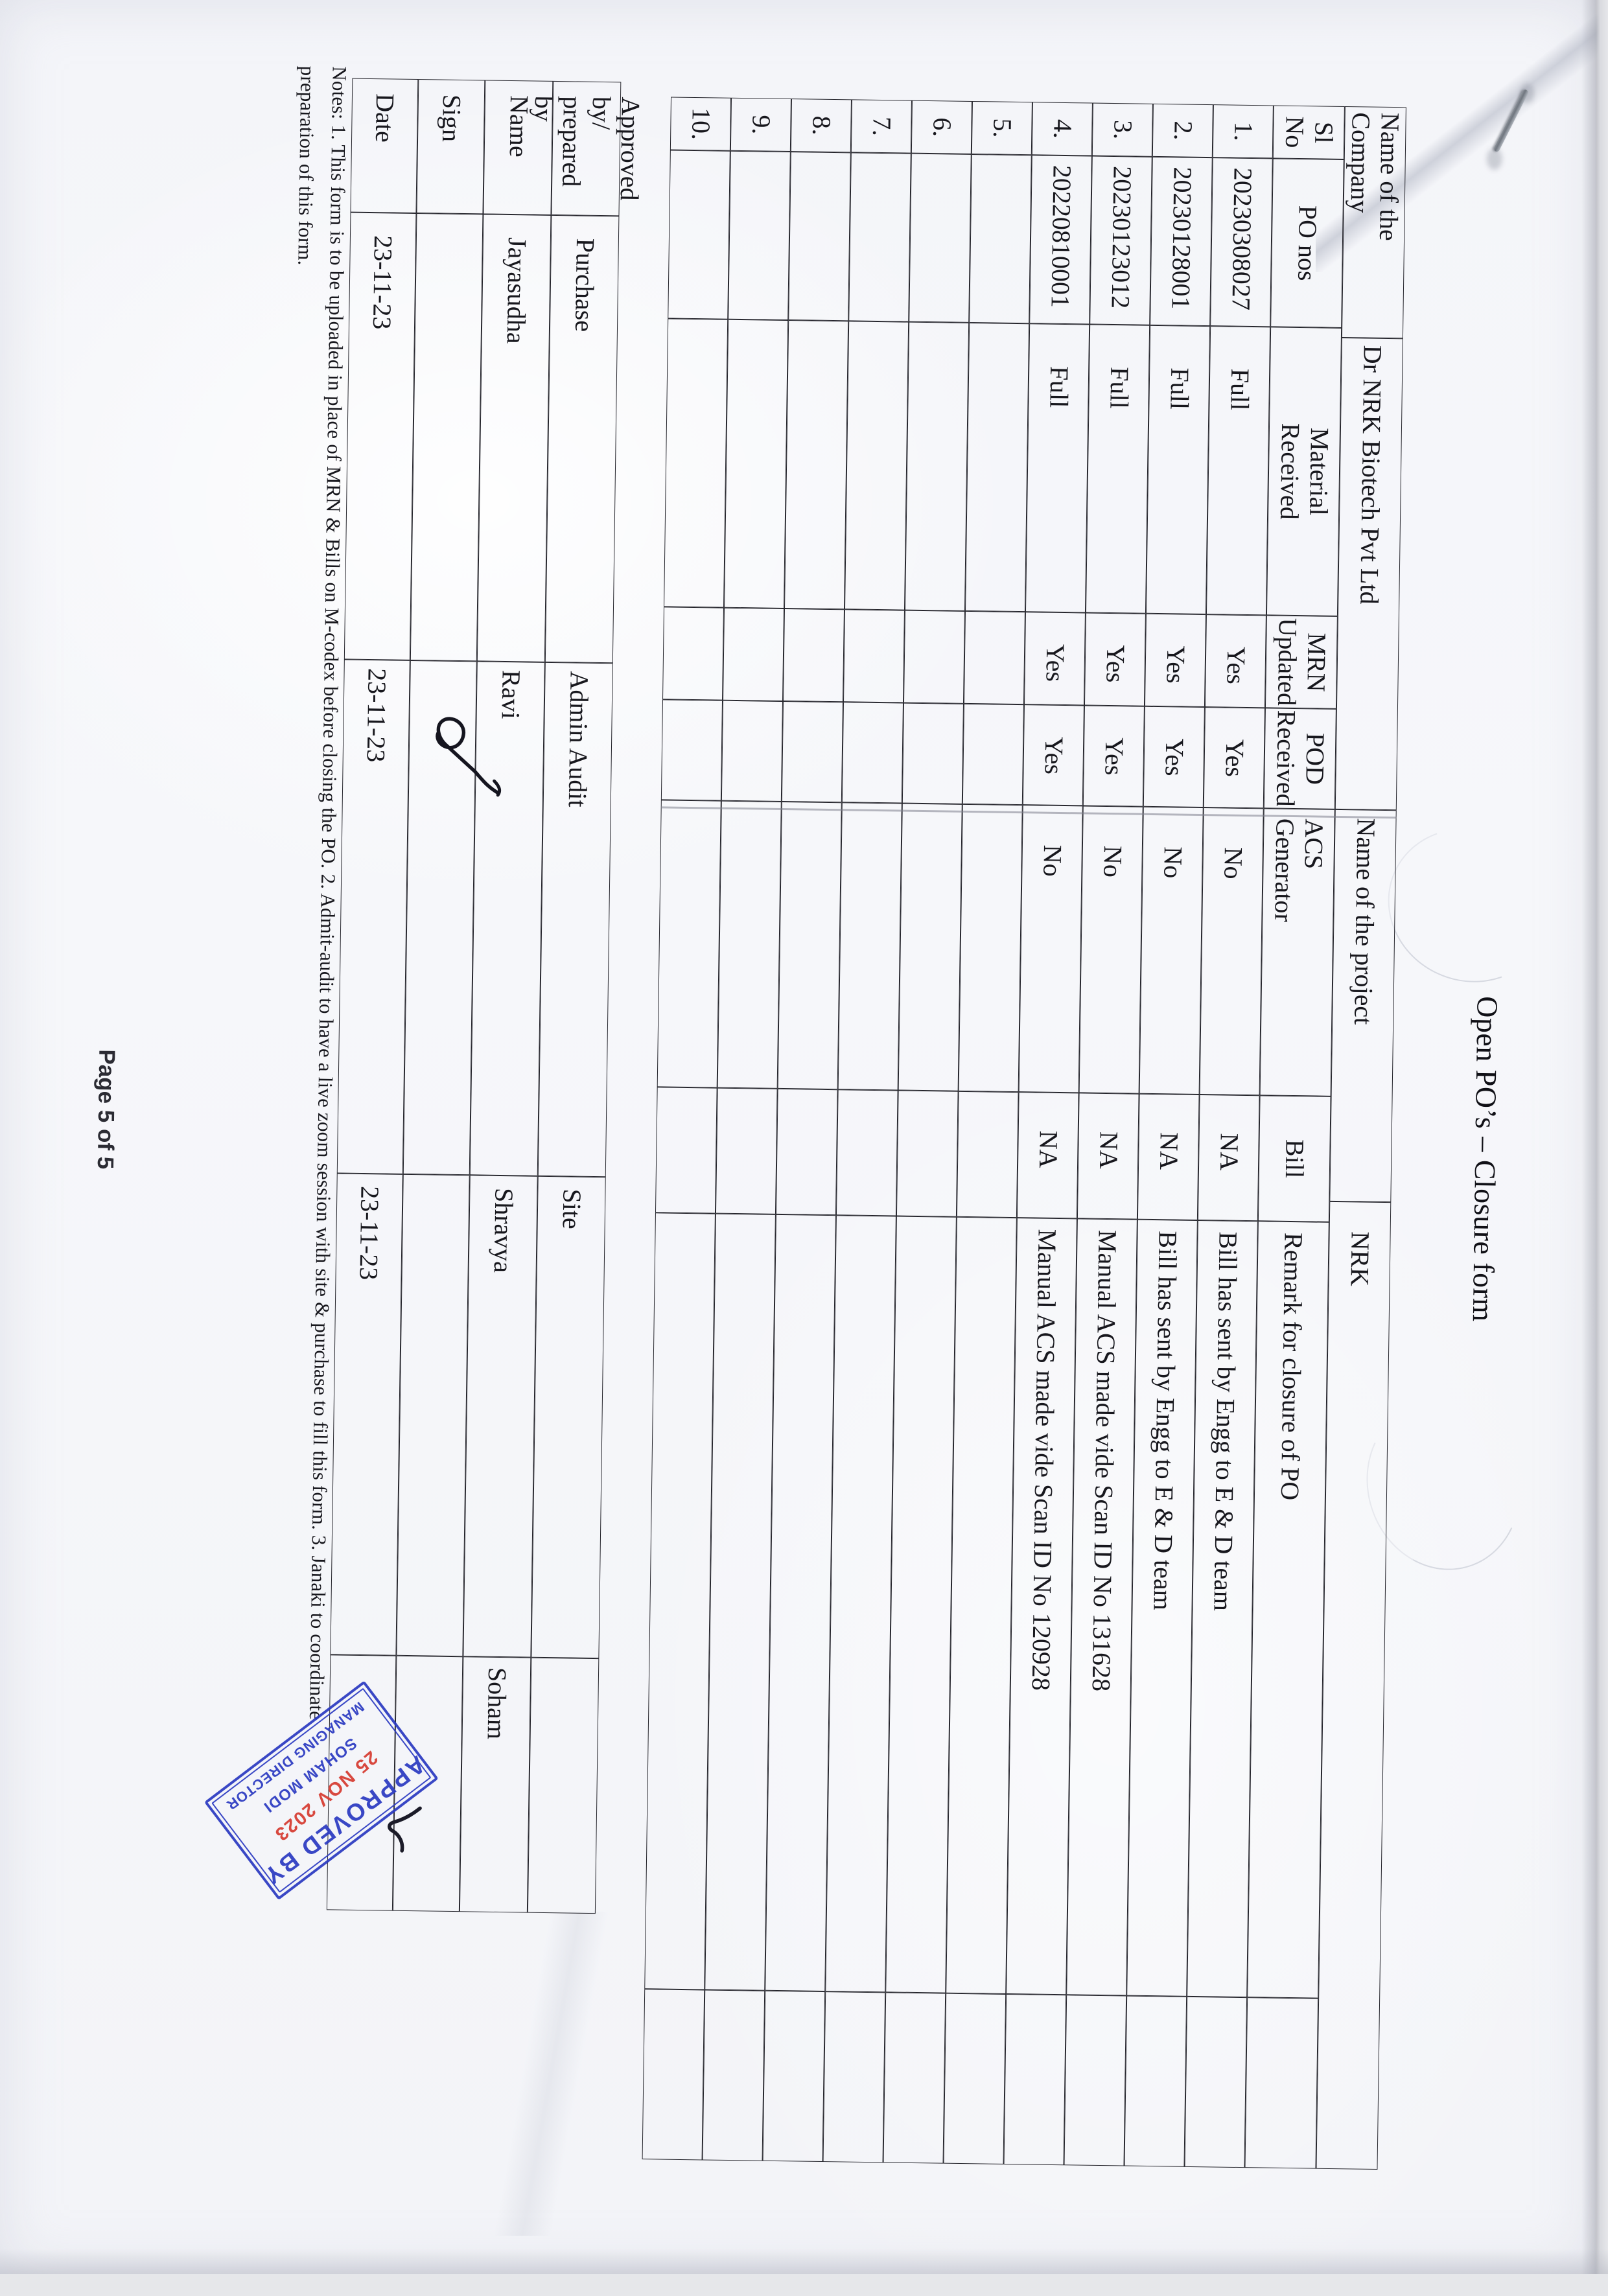 The width and height of the screenshot is (1608, 2296). Describe the element at coordinates (1001, 128) in the screenshot. I see `data-cell: 5.` at that location.